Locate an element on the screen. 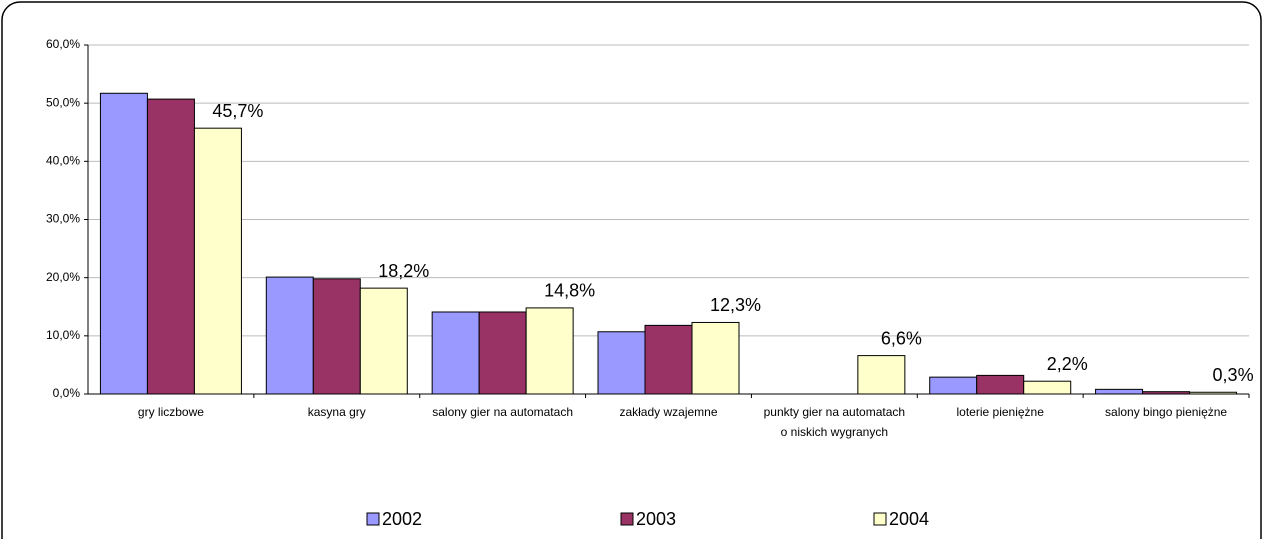  y-tick-label: 60,0% is located at coordinates (63, 44).